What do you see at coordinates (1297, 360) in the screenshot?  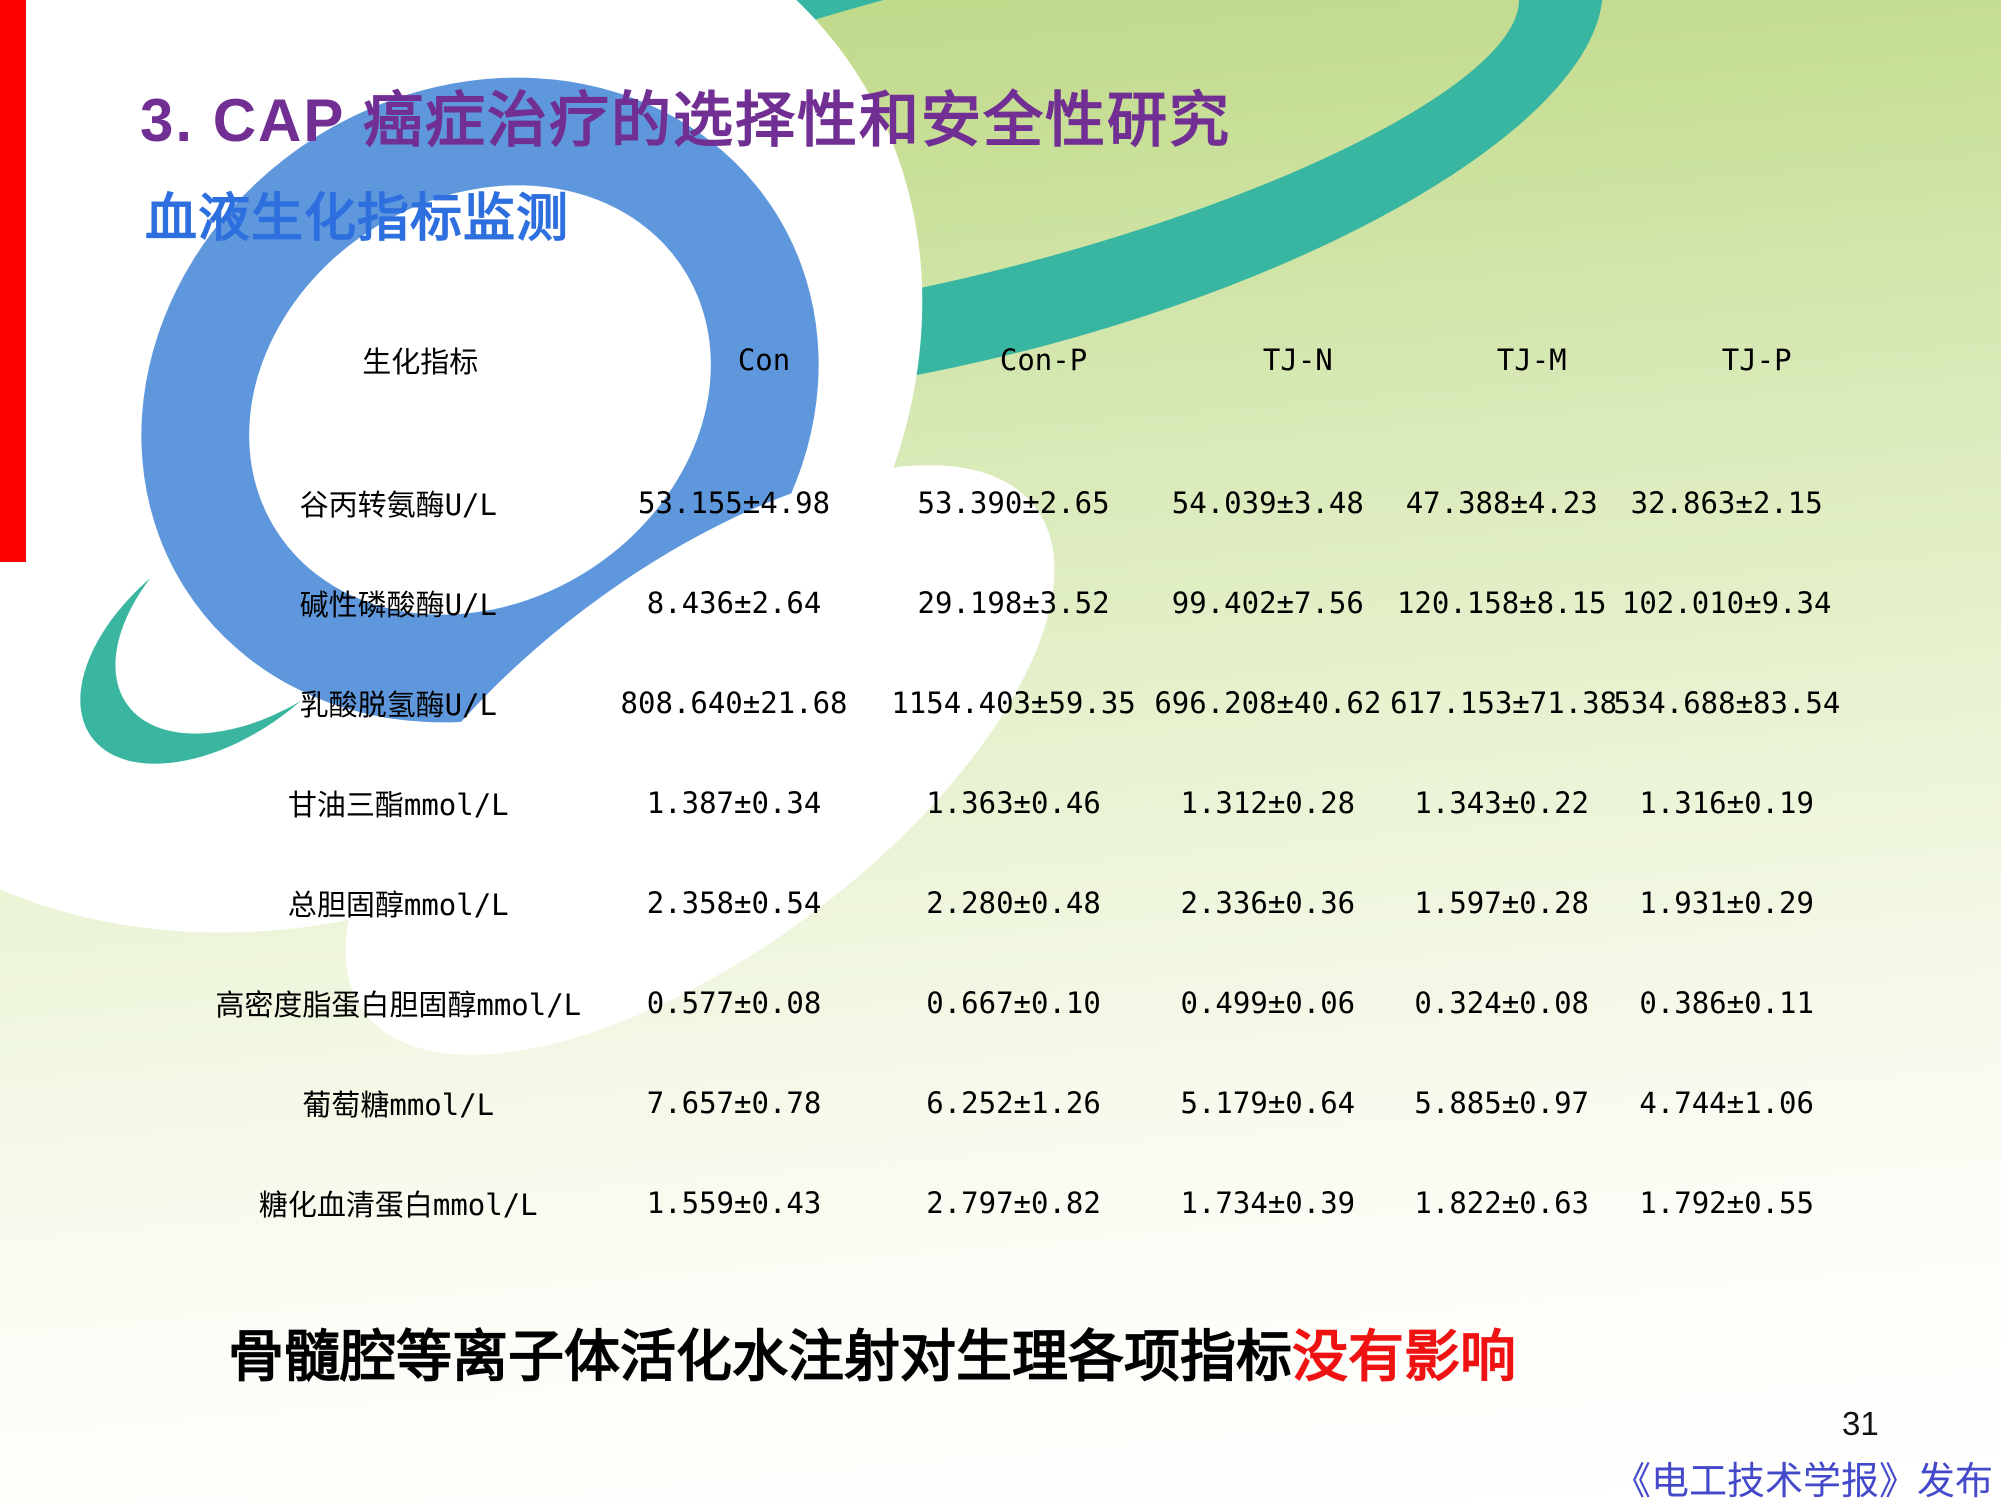 I see `col-header-tj-n: TJ-N` at bounding box center [1297, 360].